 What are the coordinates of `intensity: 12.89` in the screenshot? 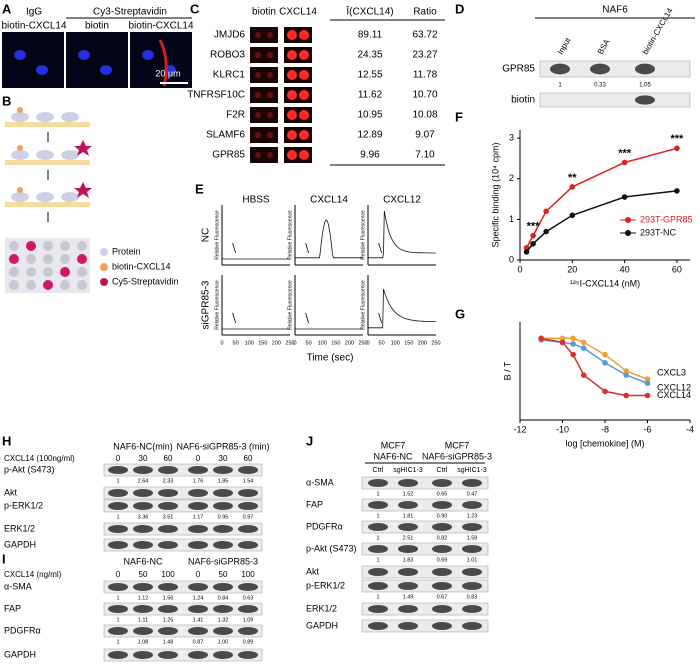 It's located at (369, 135).